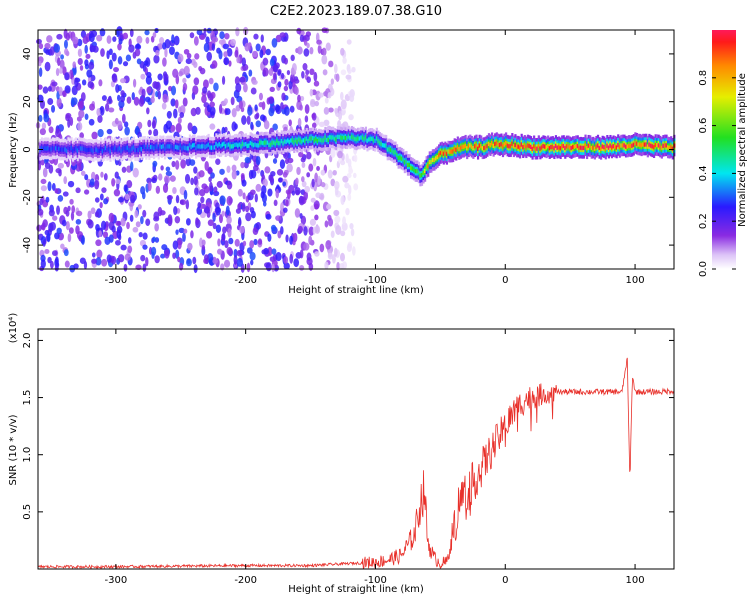 Image resolution: width=750 pixels, height=600 pixels. I want to click on colorbar-label: Normalized spectral amplitude, so click(742, 150).